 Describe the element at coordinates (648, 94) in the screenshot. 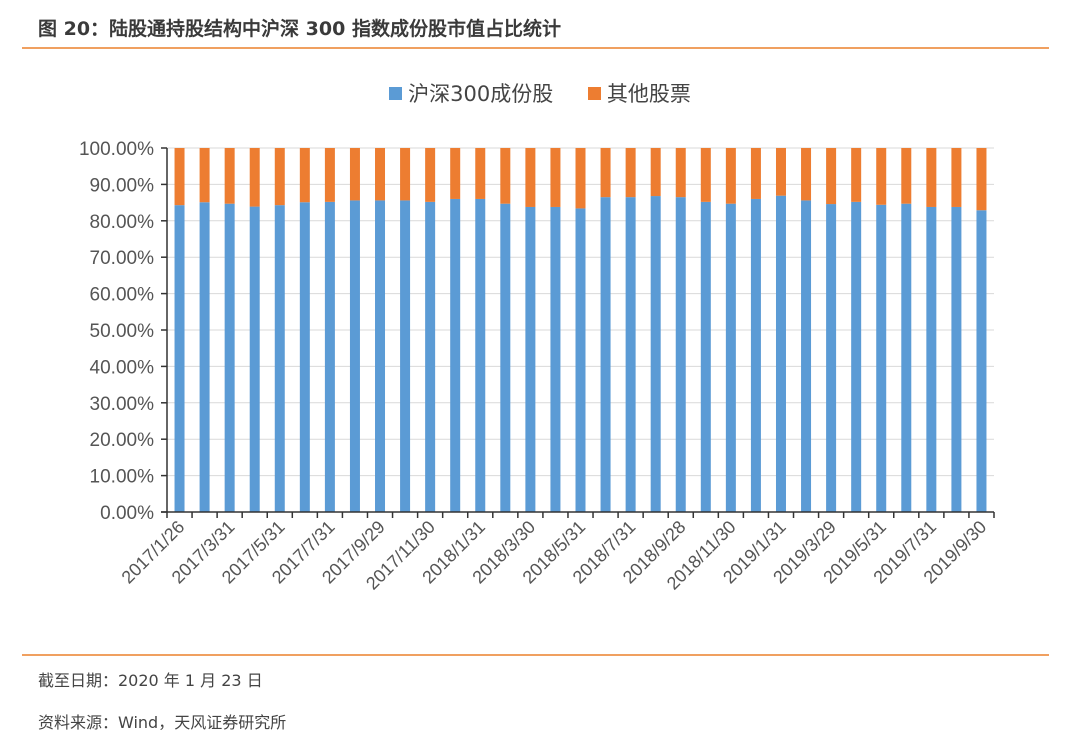

I see `legend-label-other: 其他股票` at that location.